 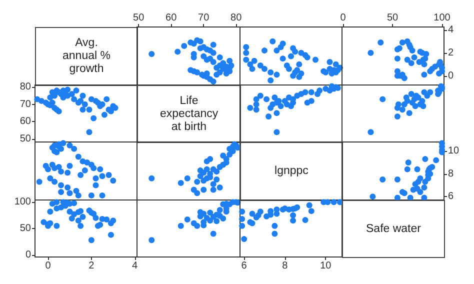 I want to click on text: lgnppc, so click(x=291, y=171).